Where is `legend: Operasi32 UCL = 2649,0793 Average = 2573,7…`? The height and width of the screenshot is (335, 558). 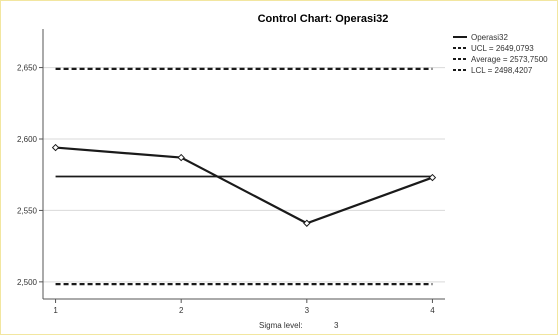 legend: Operasi32 UCL = 2649,0793 Average = 2573,7… is located at coordinates (500, 54).